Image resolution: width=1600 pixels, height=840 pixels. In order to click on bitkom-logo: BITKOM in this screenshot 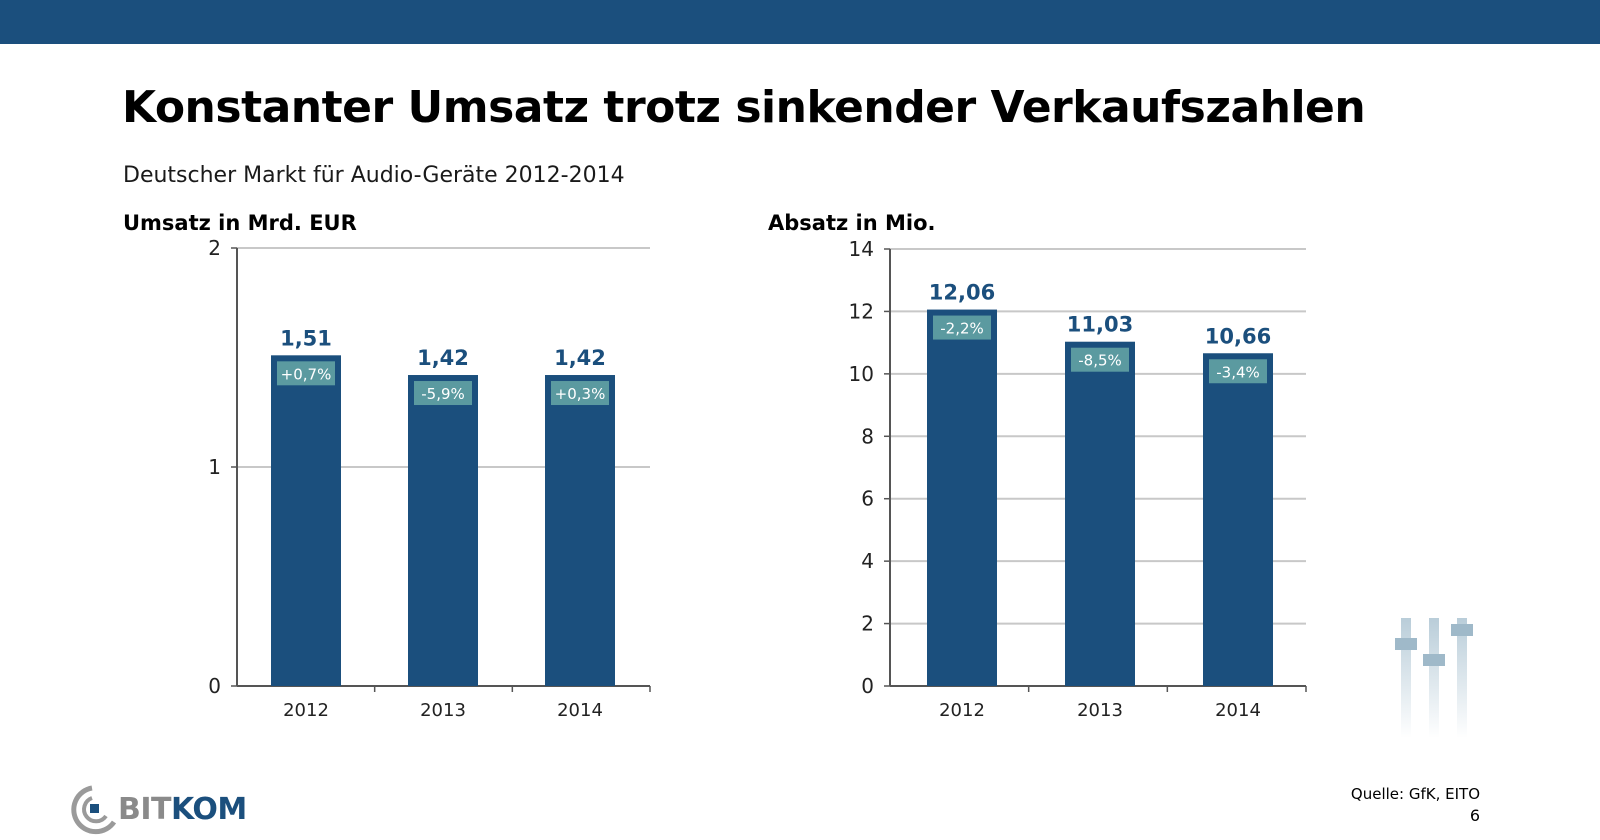, I will do `click(159, 809)`.